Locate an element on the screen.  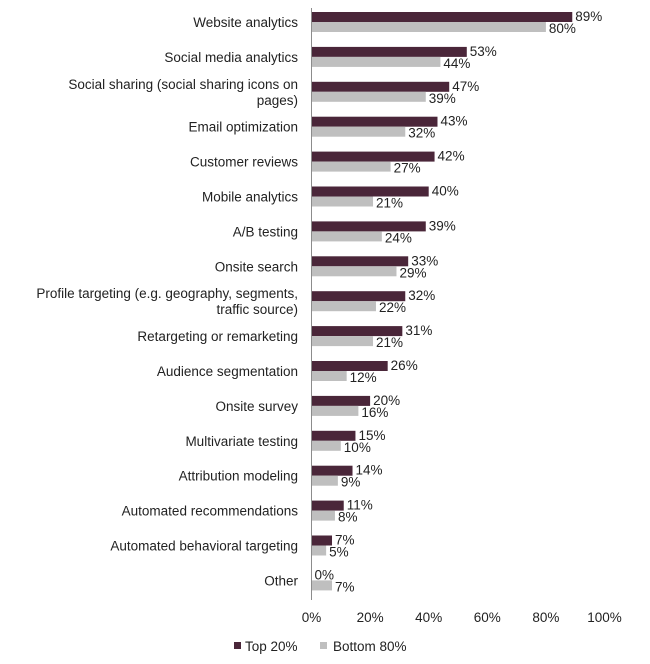
data-label: 22% is located at coordinates (392, 307).